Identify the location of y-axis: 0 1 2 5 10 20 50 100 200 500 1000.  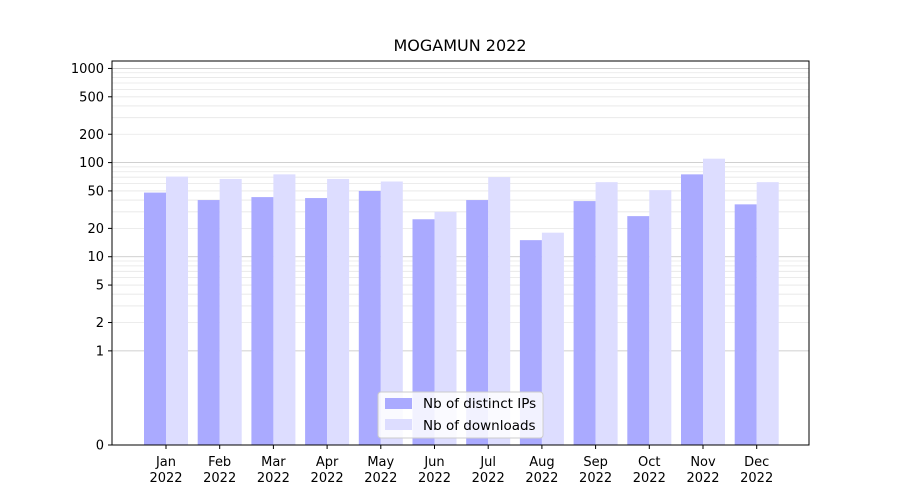
(91, 258).